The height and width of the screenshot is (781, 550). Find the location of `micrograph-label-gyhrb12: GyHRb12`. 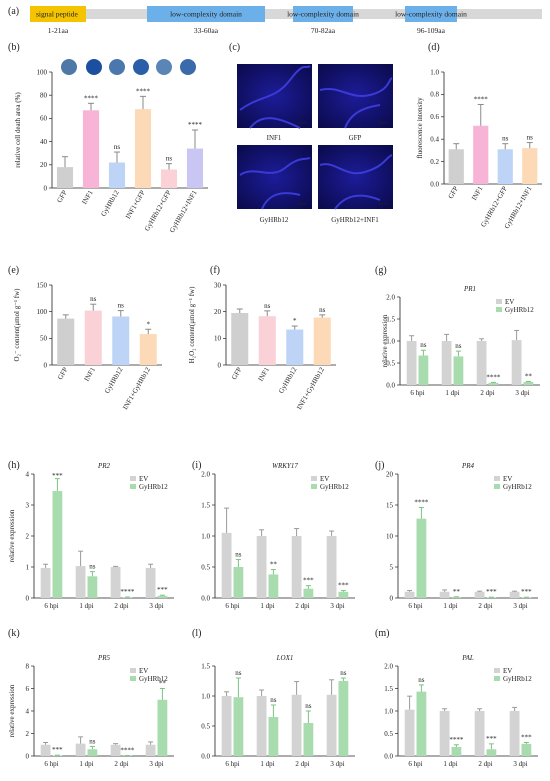

micrograph-label-gyhrb12: GyHRb12 is located at coordinates (274, 220).